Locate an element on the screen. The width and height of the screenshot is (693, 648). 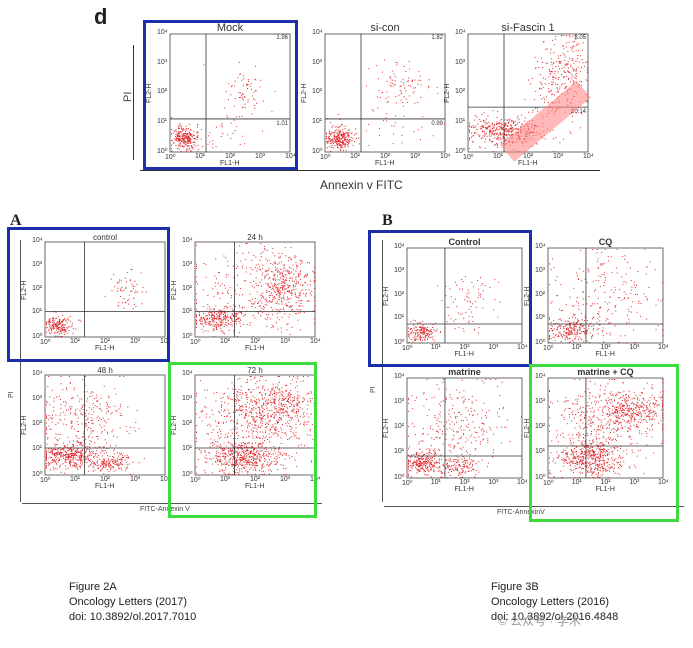
panel-label-a: A is located at coordinates (16, 220).